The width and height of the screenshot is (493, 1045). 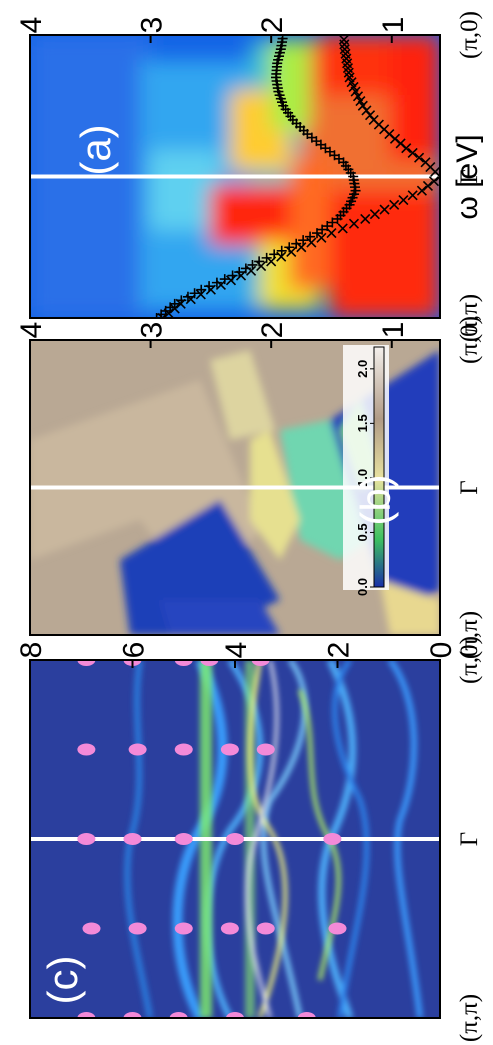 I want to click on panel-c-ytick-label: 4, so click(x=236, y=650).